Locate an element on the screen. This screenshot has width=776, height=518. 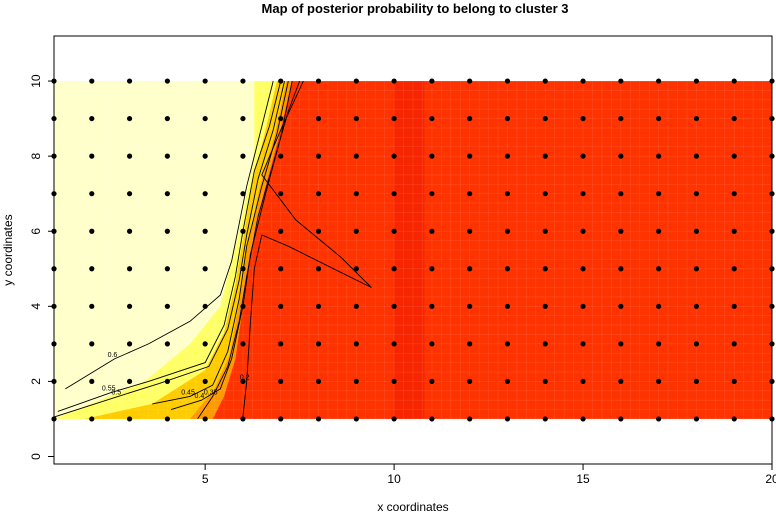
contour-label: 0.55 is located at coordinates (109, 389).